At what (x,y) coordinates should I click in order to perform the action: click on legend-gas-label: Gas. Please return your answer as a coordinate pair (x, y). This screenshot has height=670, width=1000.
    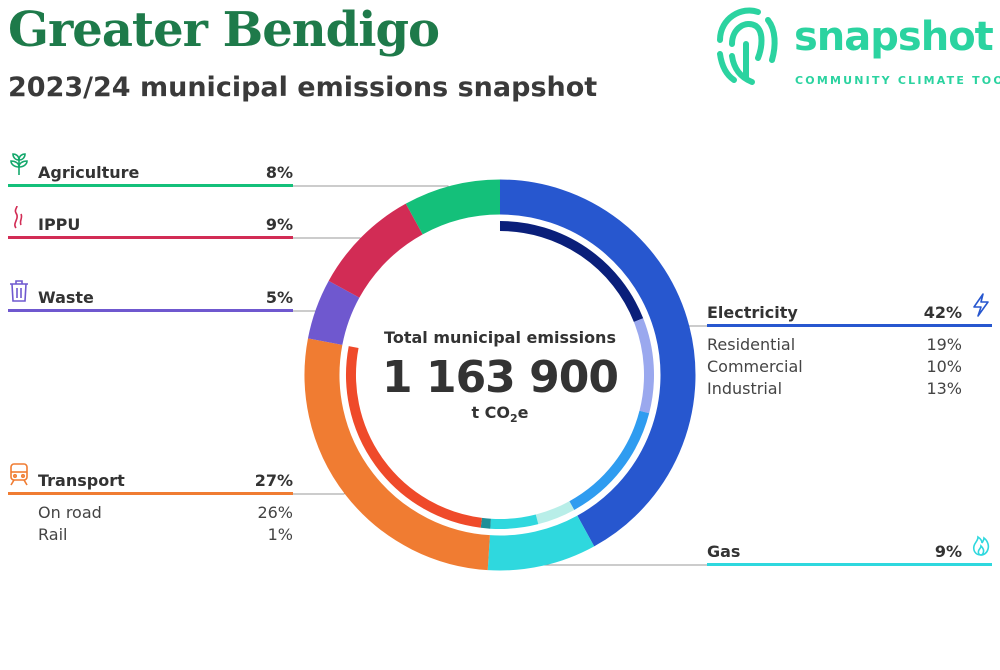
    Looking at the image, I should click on (724, 551).